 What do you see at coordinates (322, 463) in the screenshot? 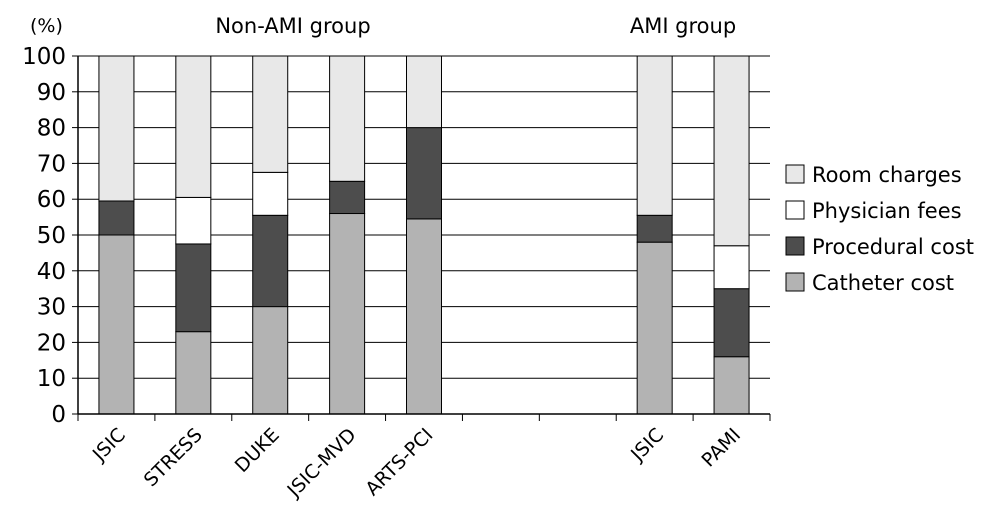
I see `x-tick-label: JSIC-MVD` at bounding box center [322, 463].